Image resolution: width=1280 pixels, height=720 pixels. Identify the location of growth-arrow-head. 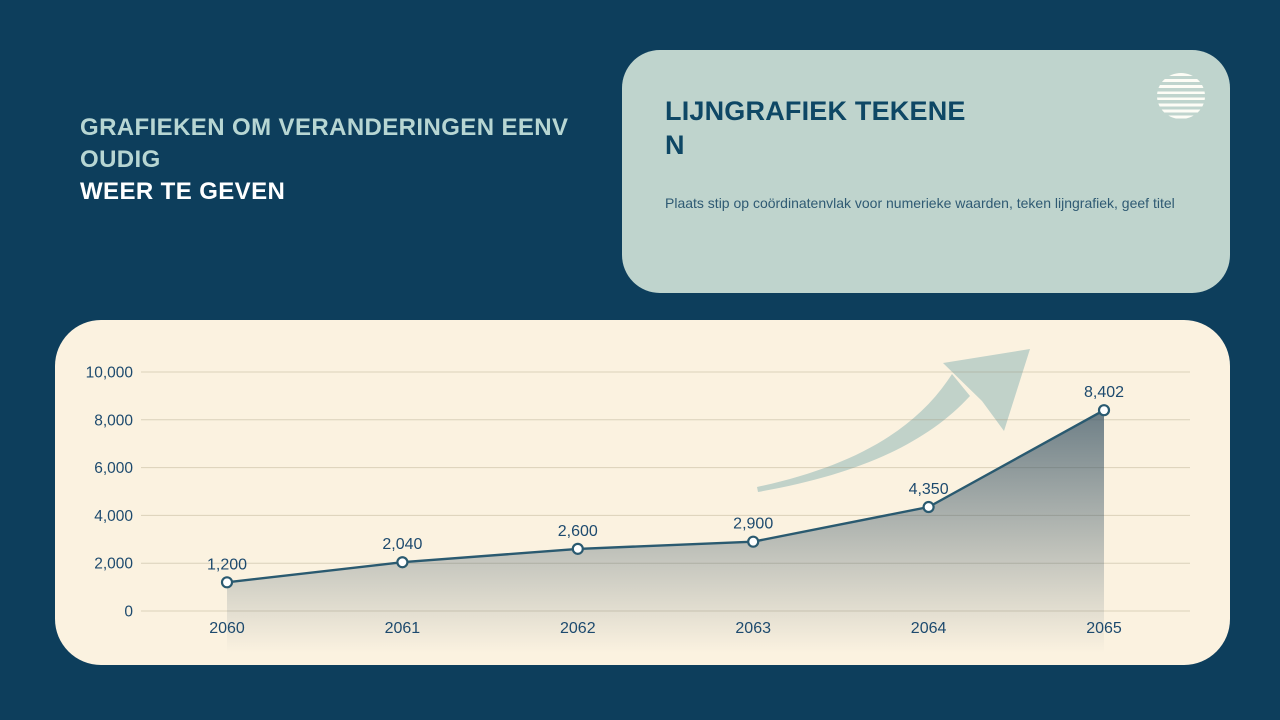
(986, 390).